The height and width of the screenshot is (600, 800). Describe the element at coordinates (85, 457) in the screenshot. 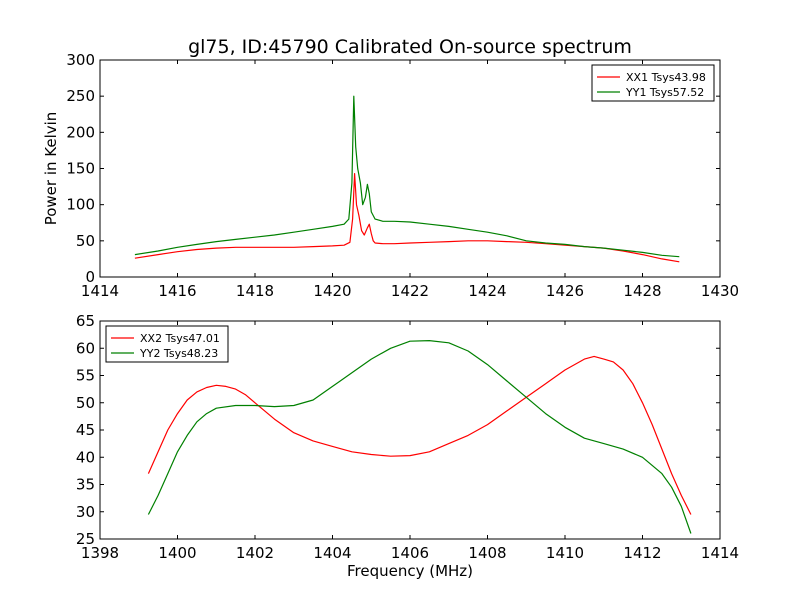

I see `y-tick-label: 40` at that location.